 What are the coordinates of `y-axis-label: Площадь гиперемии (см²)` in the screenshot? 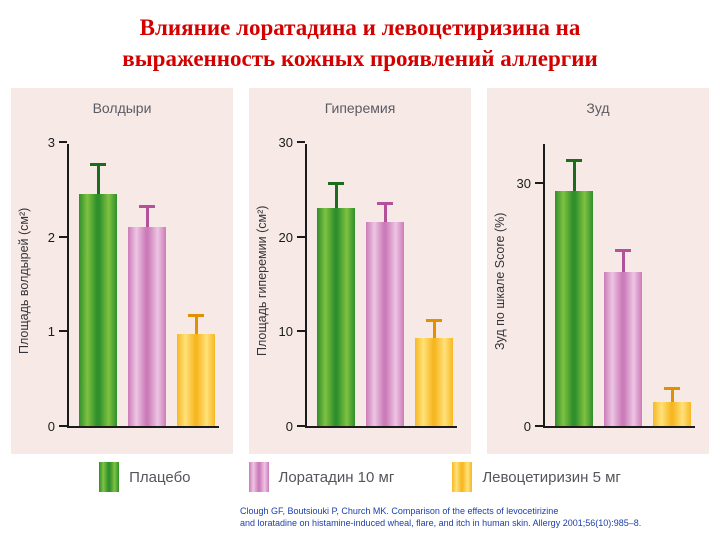 It's located at (262, 281).